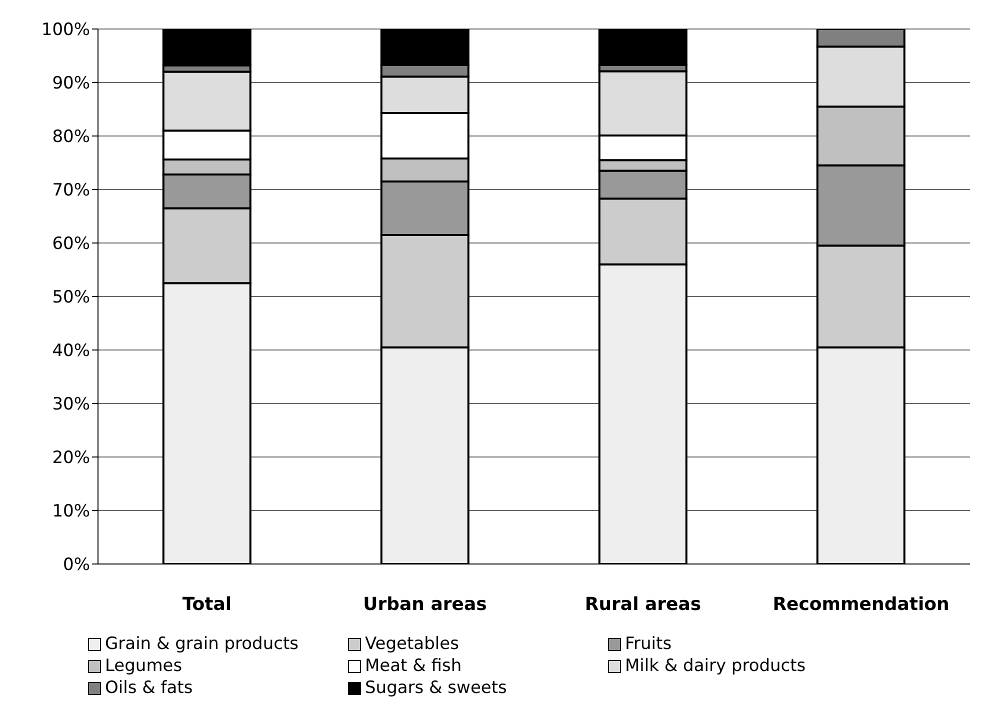 Image resolution: width=983 pixels, height=715 pixels. I want to click on legend-label: Grain & grain products, so click(201, 644).